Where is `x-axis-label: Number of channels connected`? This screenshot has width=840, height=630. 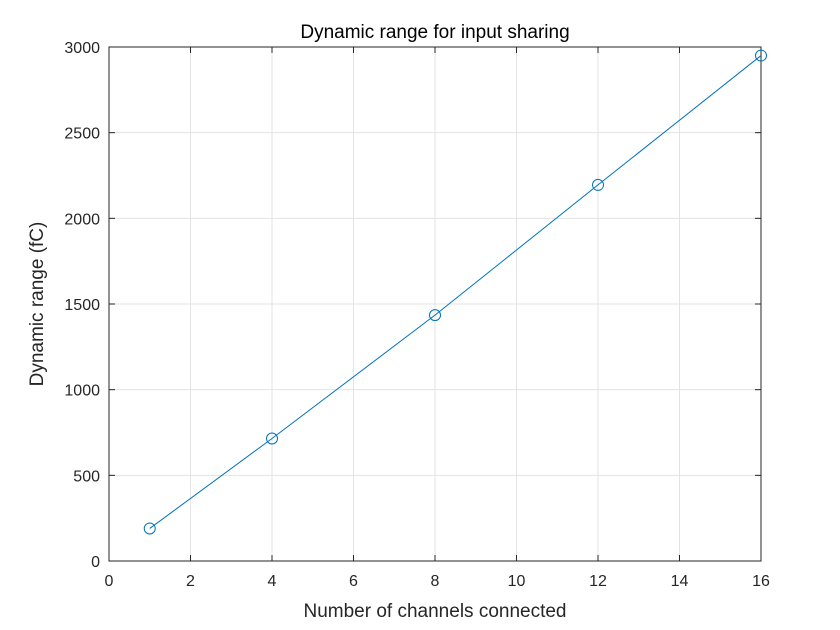 x-axis-label: Number of channels connected is located at coordinates (435, 611).